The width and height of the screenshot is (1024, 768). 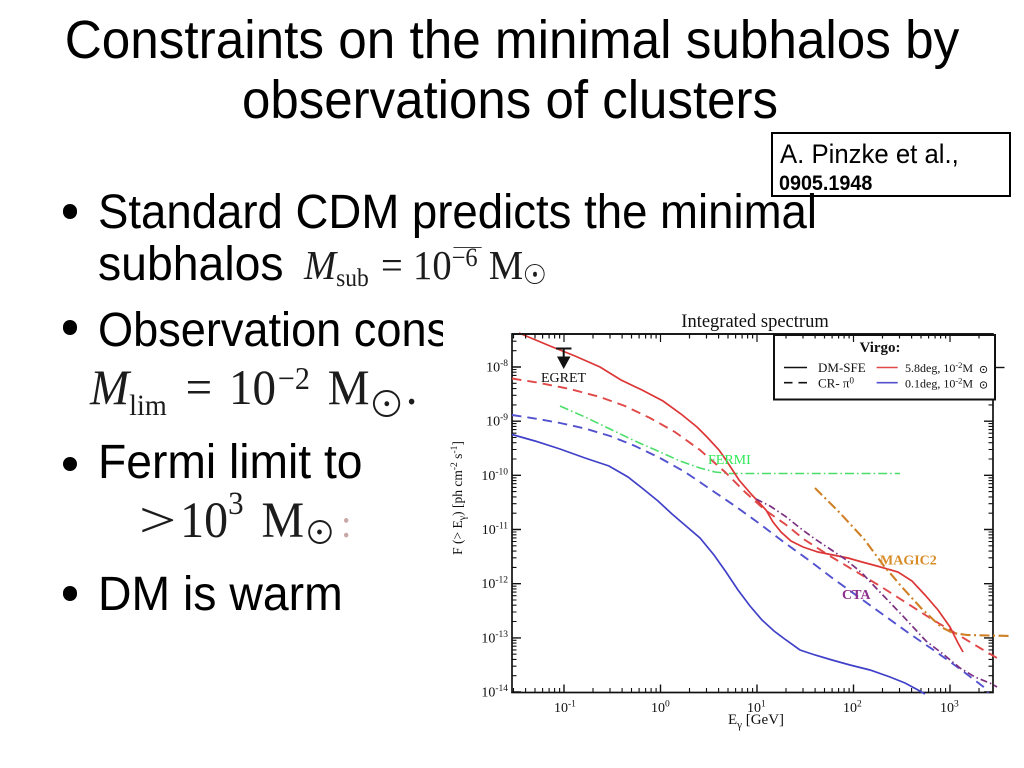 I want to click on svg-text: MAGIC2, so click(x=908, y=561).